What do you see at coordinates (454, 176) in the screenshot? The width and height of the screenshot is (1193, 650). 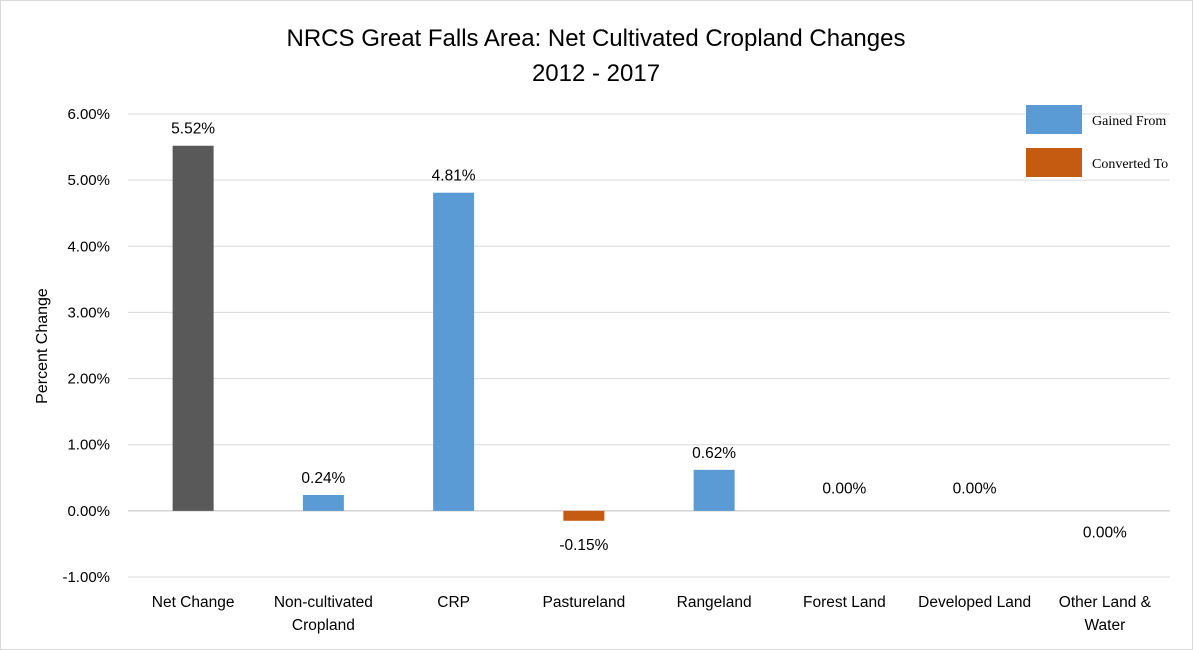 I see `data-label: 4.81%` at bounding box center [454, 176].